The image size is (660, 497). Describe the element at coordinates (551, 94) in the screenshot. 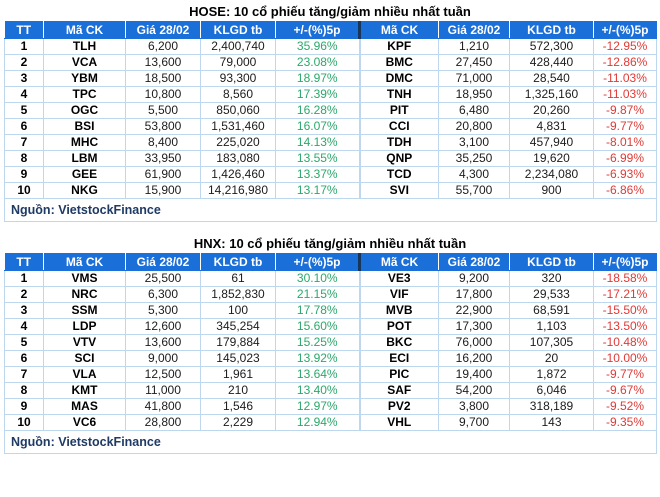

I see `loser-volume-cell: 1,325,160` at that location.